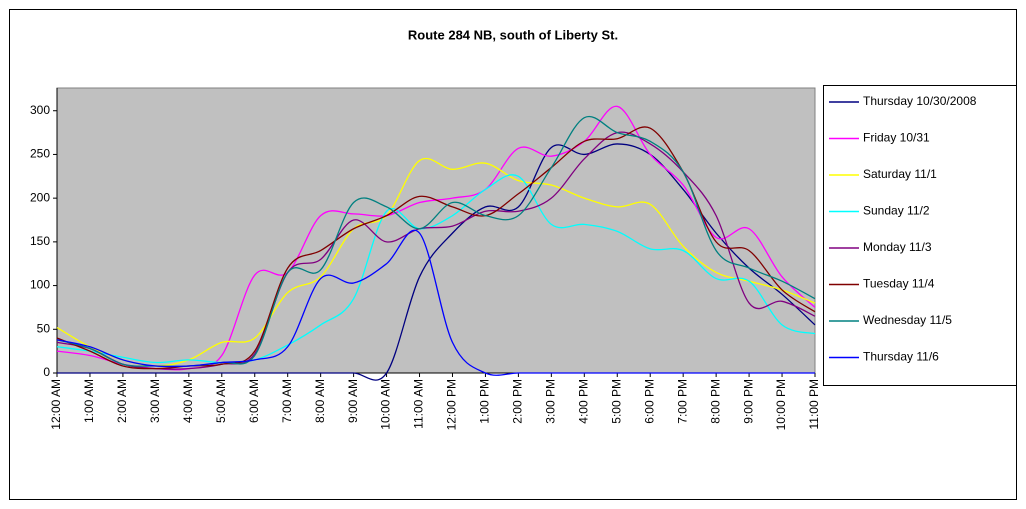  What do you see at coordinates (551, 401) in the screenshot?
I see `x-tick-label: 3:00 PM` at bounding box center [551, 401].